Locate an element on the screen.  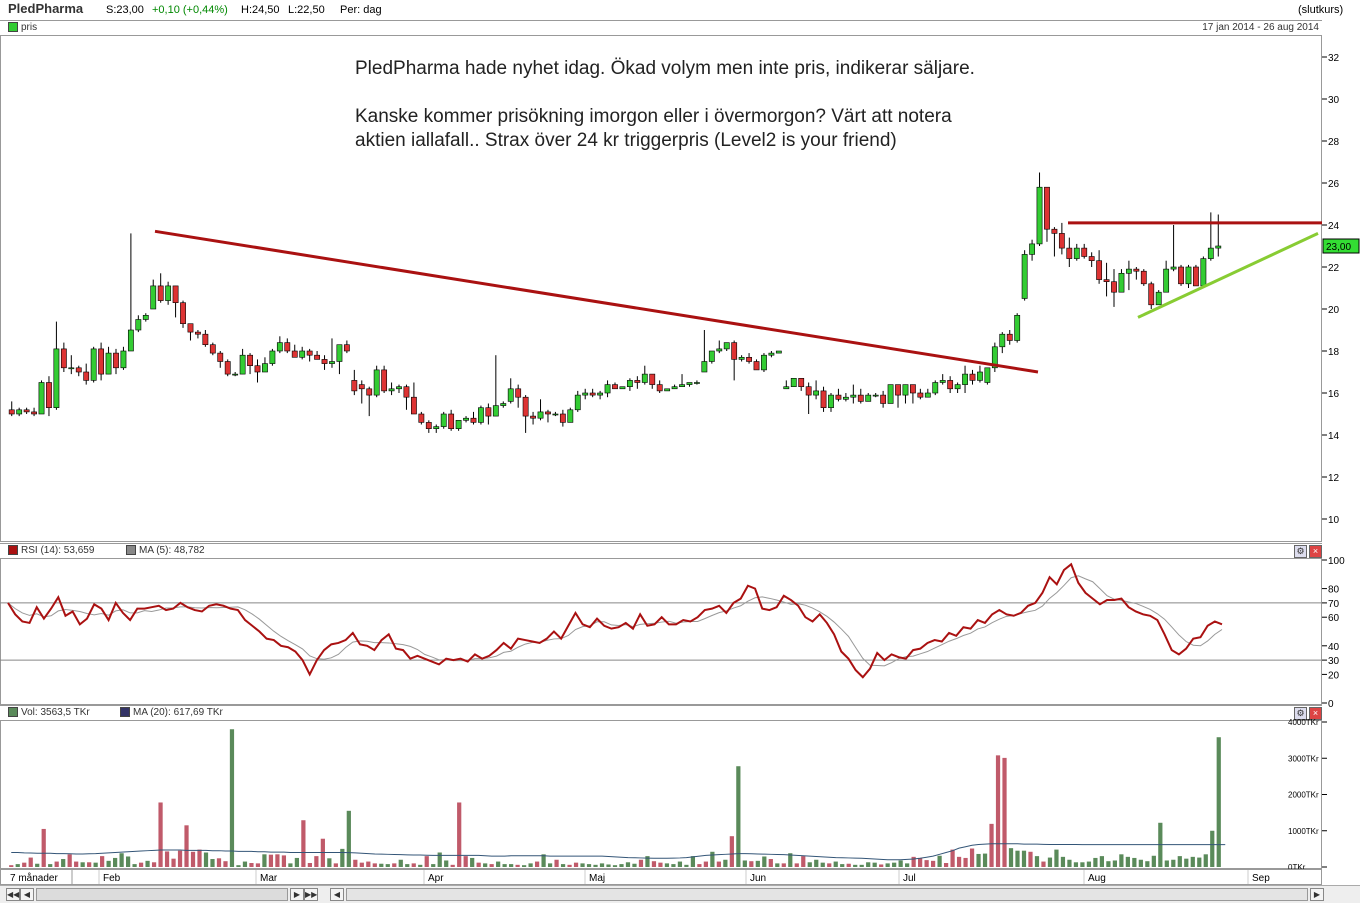
zoom-left-button: ◀ is located at coordinates (337, 894).